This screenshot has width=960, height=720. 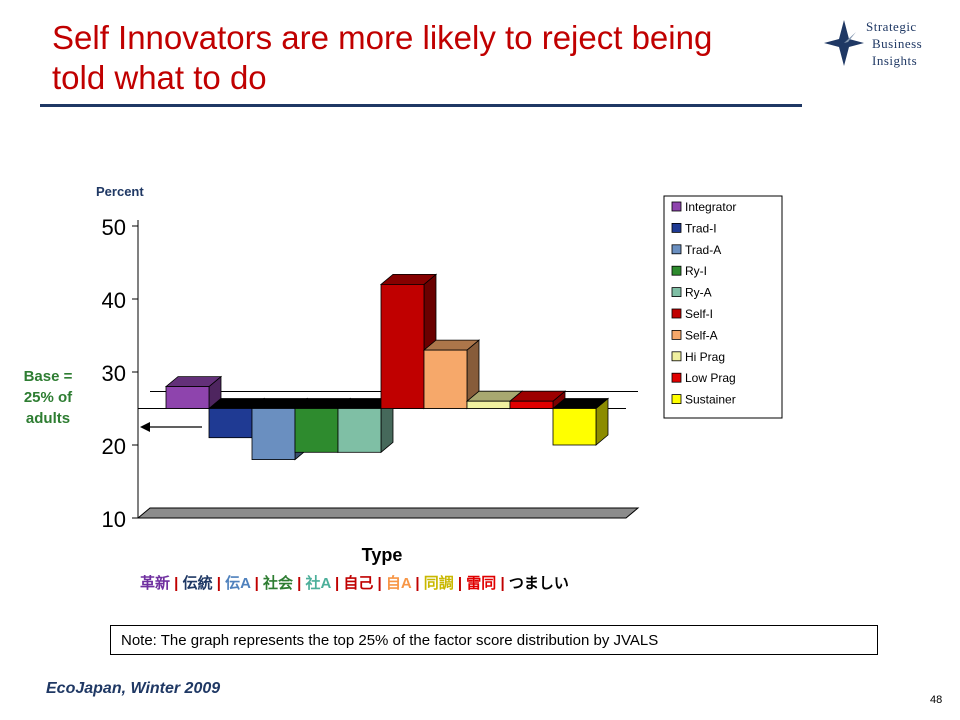 I want to click on bar-hi-prag, so click(x=488, y=404).